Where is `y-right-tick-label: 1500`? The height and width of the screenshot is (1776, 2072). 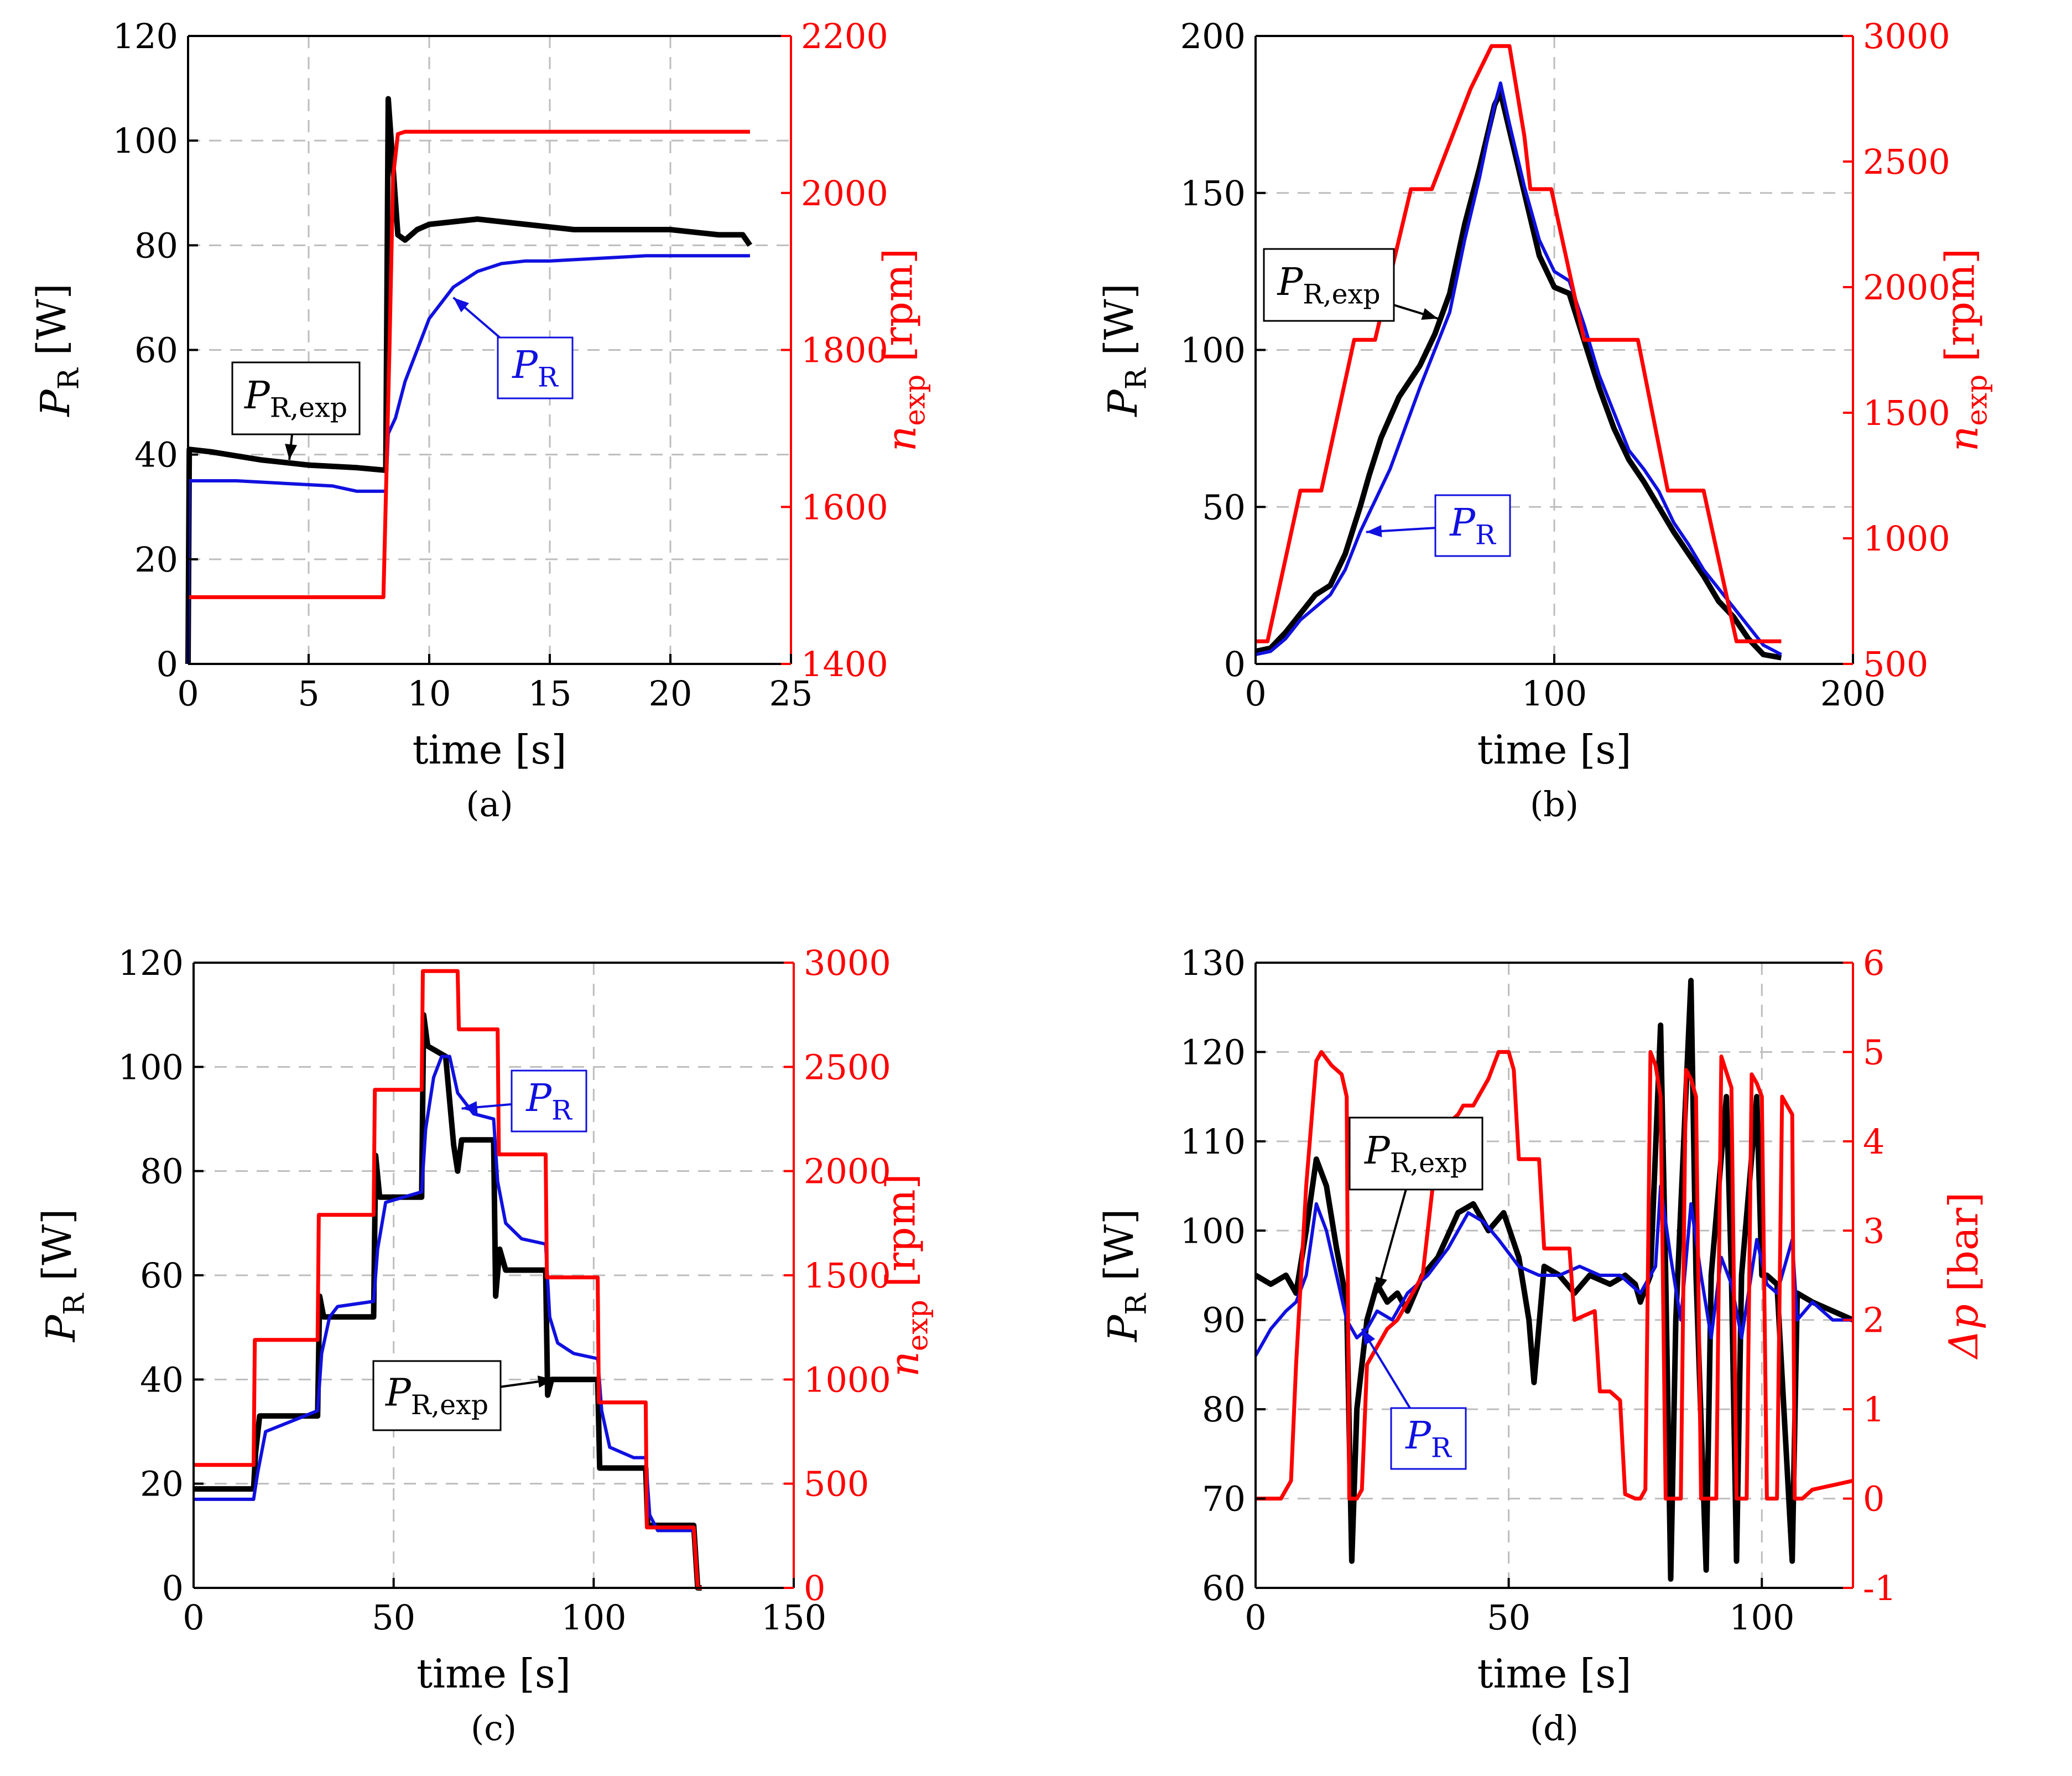
y-right-tick-label: 1500 is located at coordinates (1907, 413).